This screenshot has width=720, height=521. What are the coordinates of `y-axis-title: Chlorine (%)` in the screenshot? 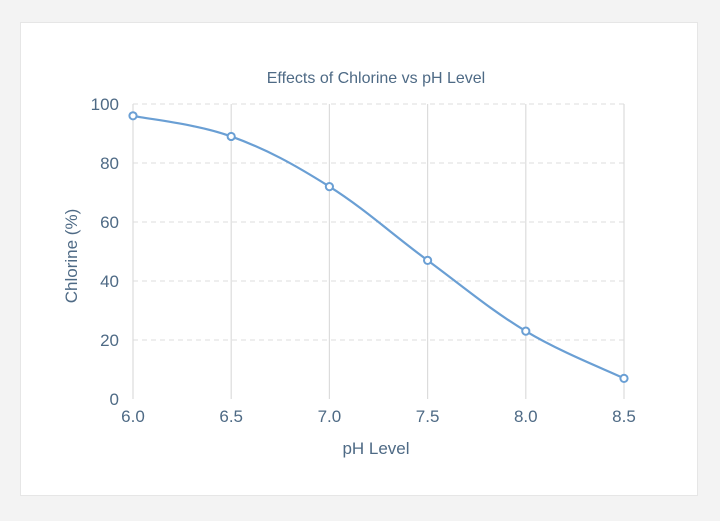 It's located at (71, 256).